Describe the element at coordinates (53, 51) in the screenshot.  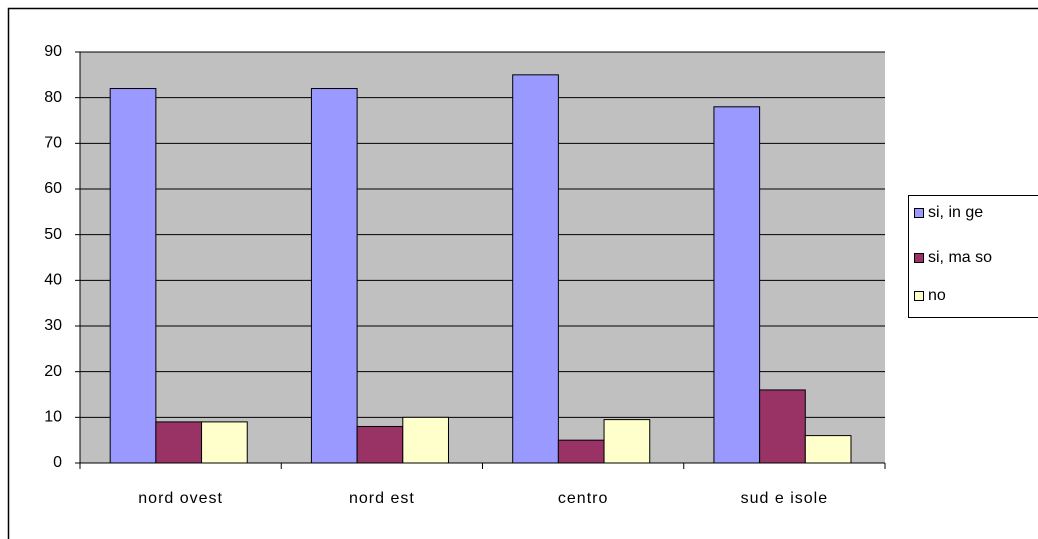
I see `y-tick-label: 90` at that location.